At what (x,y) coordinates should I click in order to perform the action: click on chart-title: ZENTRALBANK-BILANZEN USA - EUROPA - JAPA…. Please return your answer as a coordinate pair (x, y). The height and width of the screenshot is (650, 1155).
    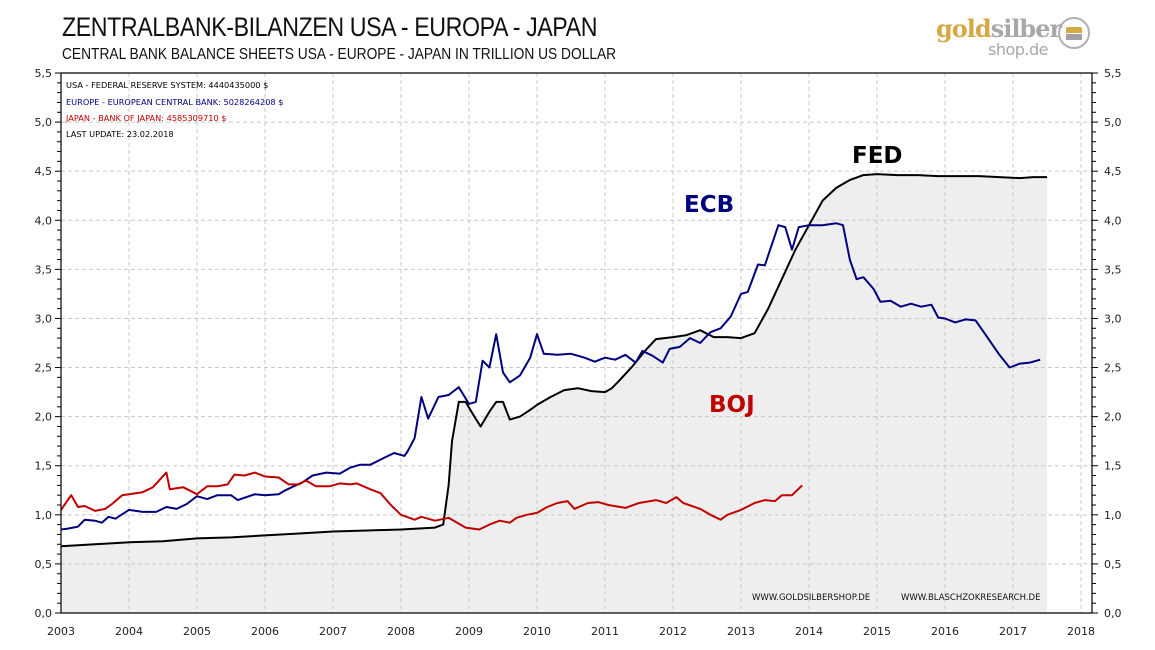
    Looking at the image, I should click on (330, 27).